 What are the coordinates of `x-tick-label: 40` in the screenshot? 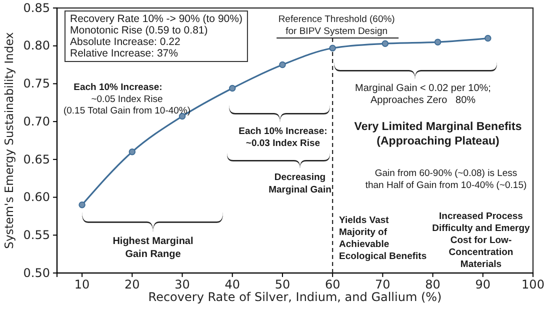 It's located at (232, 285).